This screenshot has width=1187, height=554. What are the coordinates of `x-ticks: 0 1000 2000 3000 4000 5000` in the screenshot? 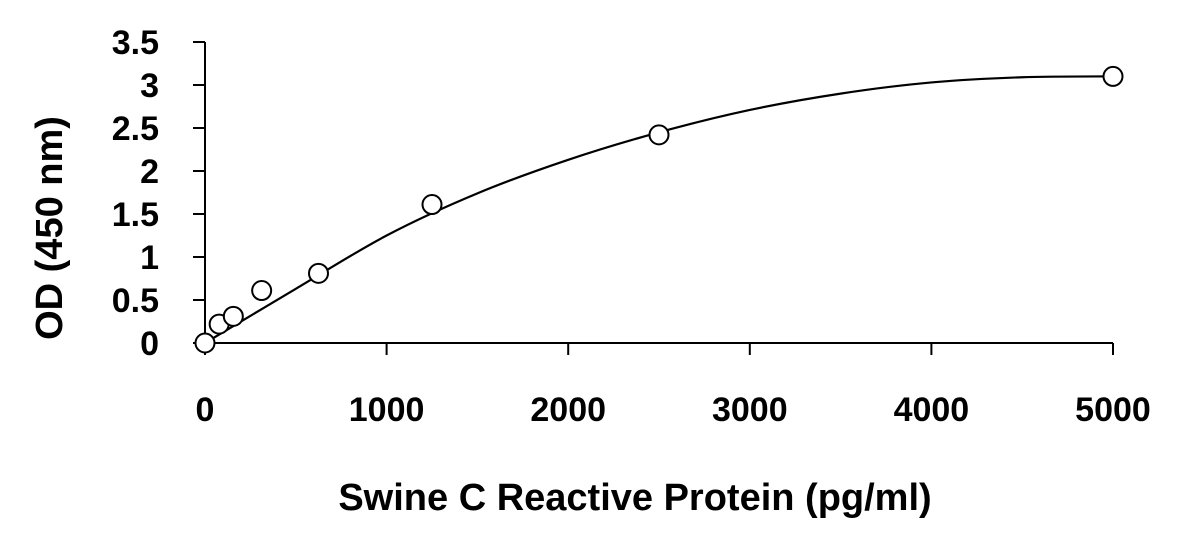 It's located at (673, 386).